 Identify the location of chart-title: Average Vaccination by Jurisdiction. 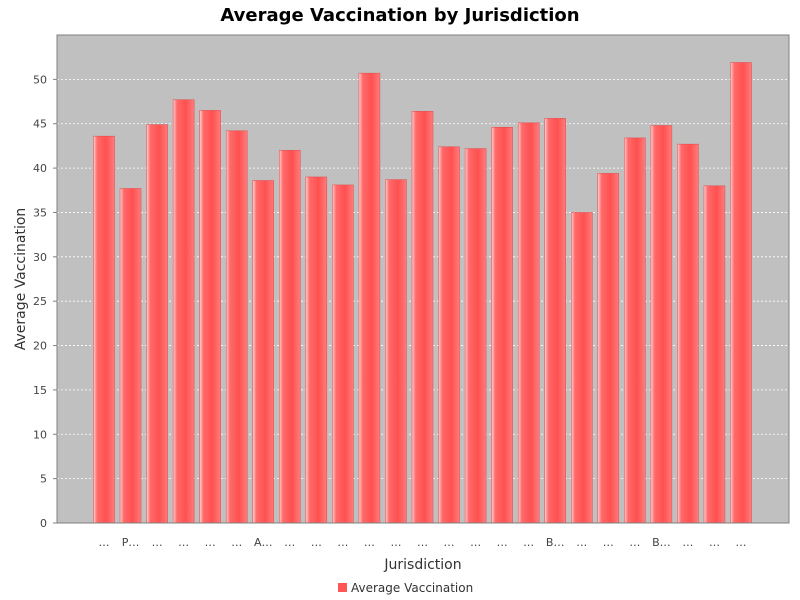
(399, 15).